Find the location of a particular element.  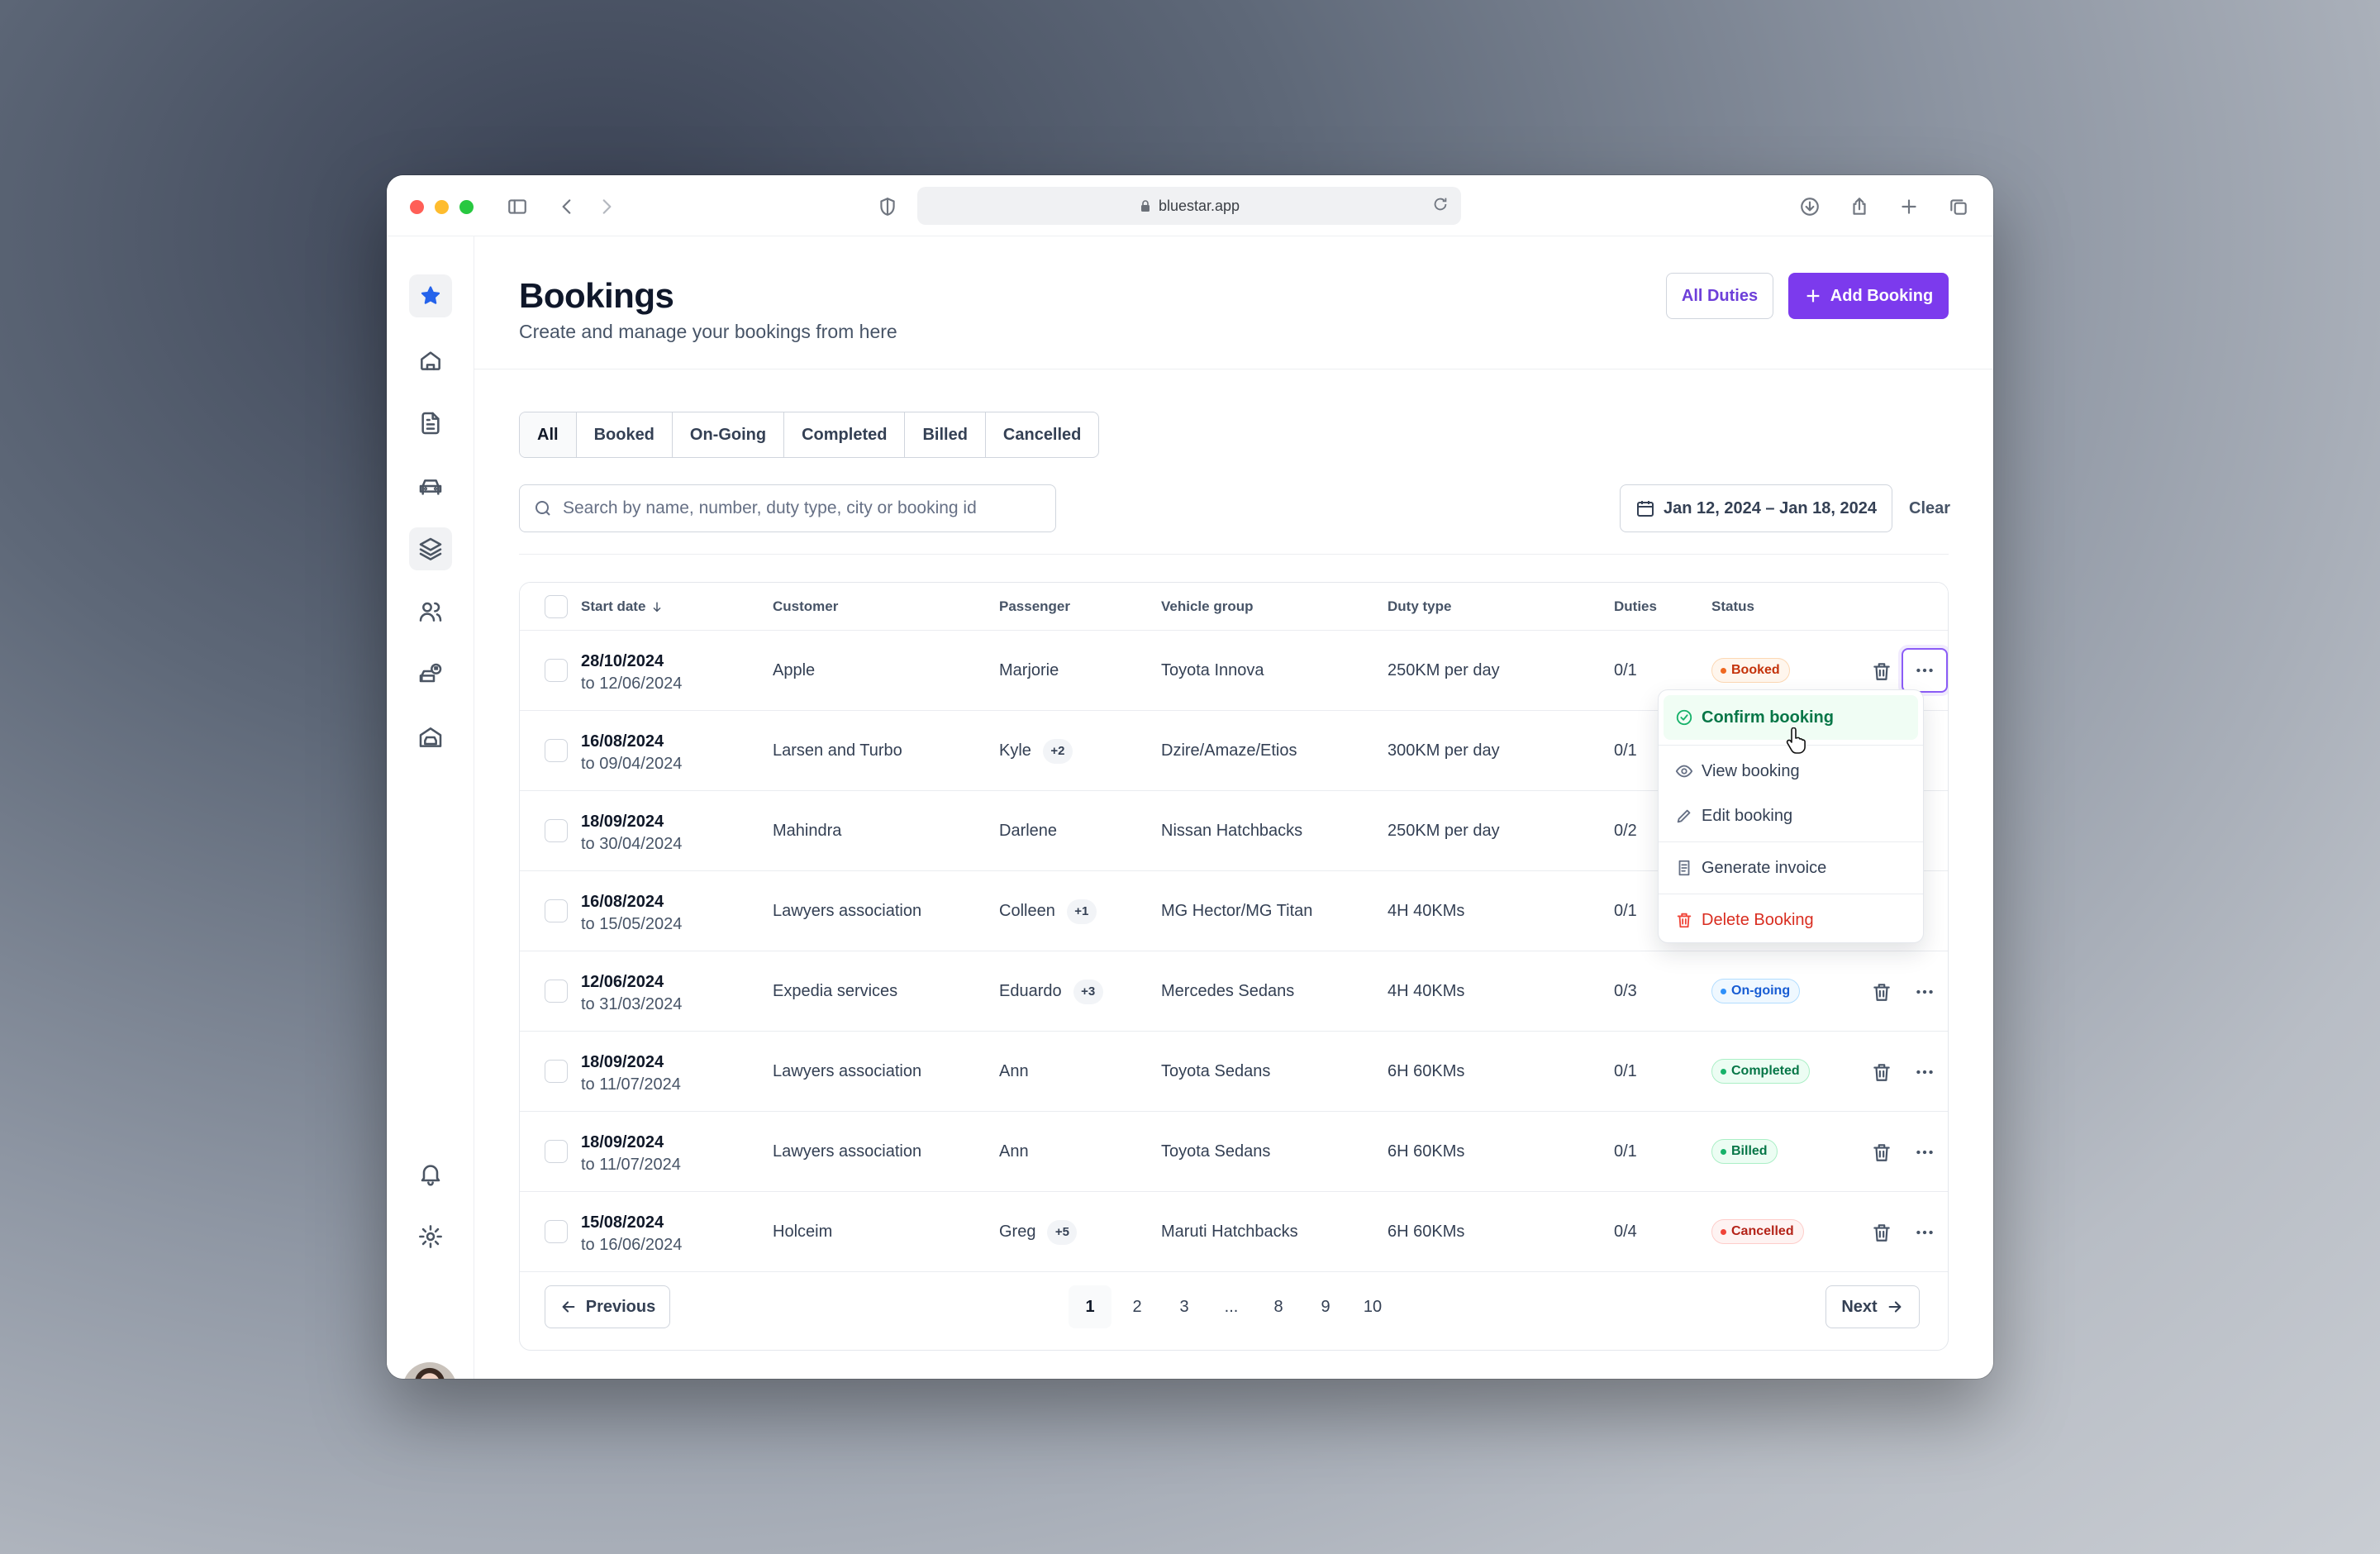

forward-icon is located at coordinates (606, 206).